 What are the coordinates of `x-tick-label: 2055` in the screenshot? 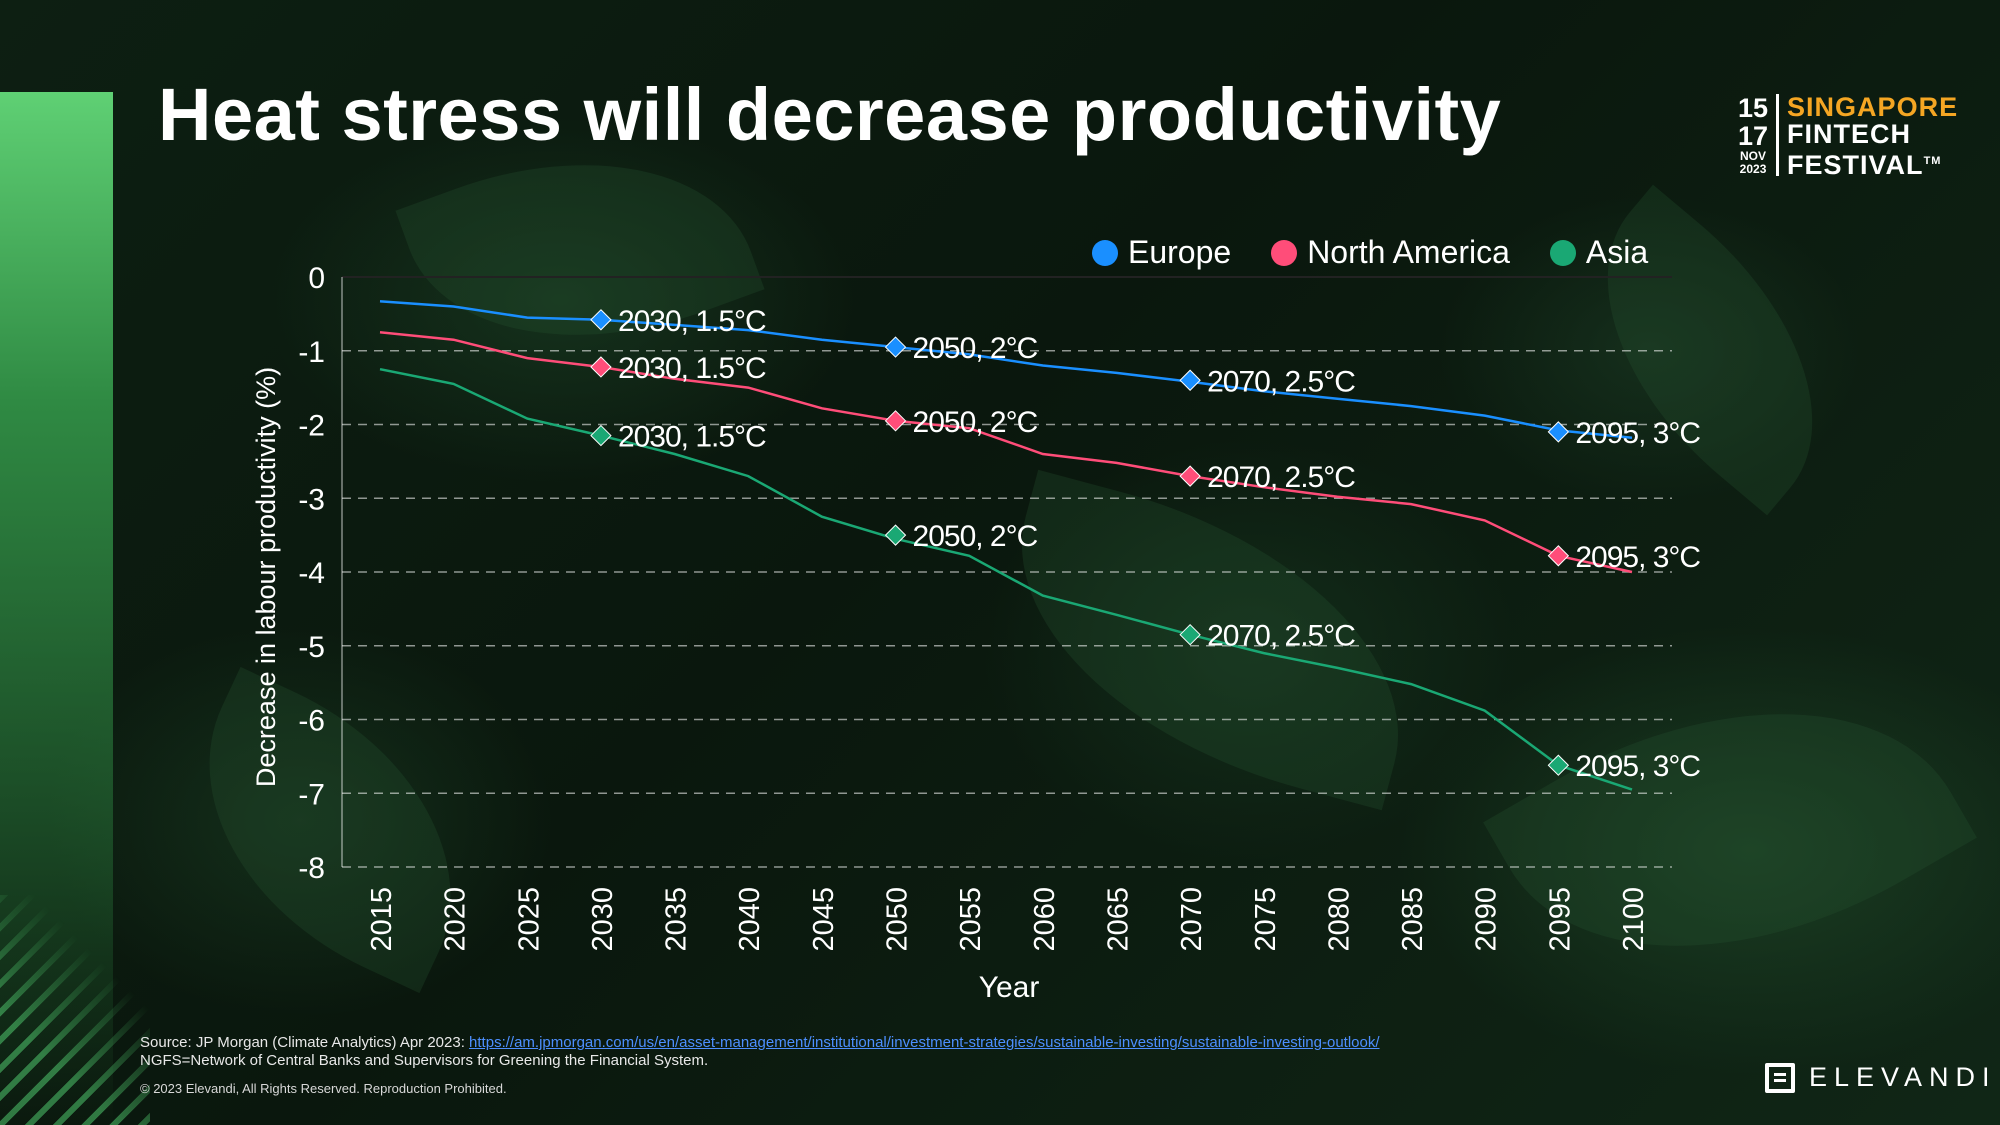 It's located at (971, 919).